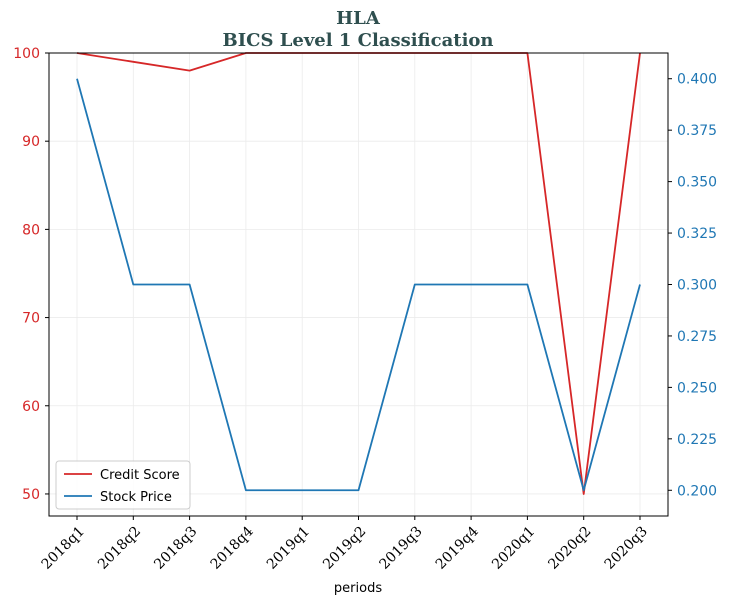  I want to click on legend-box, so click(123, 485).